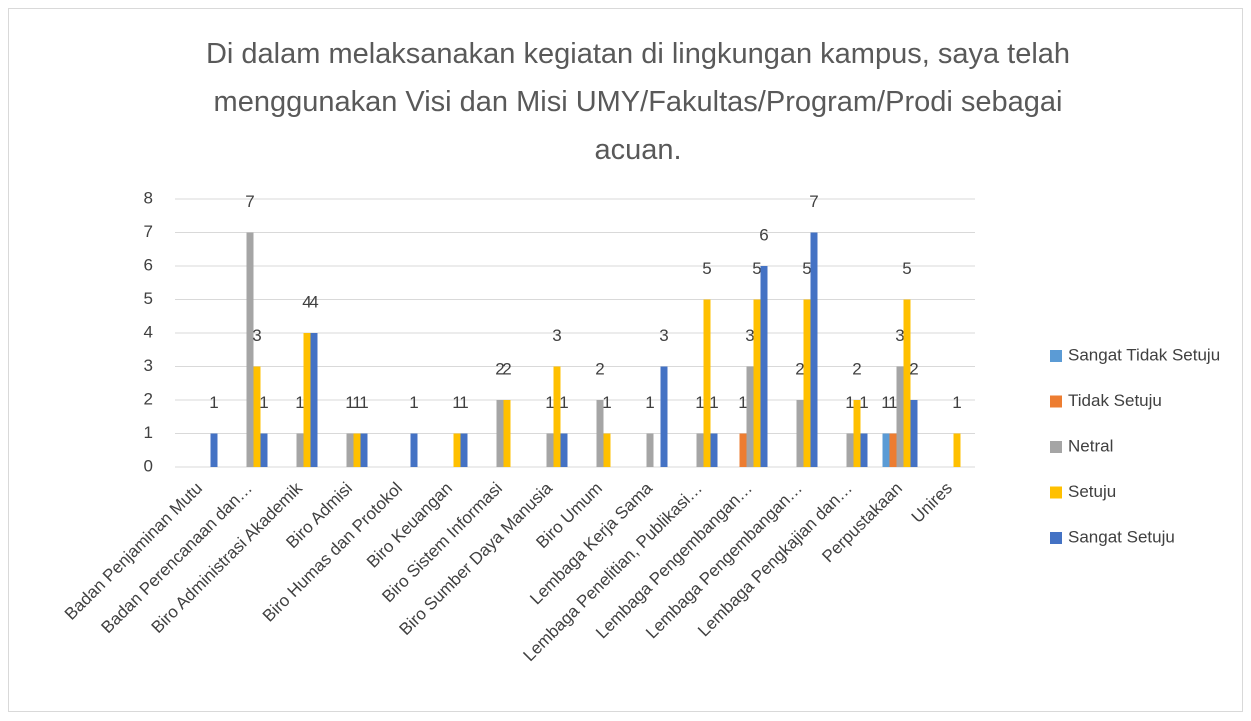  Describe the element at coordinates (1144, 354) in the screenshot. I see `legend-label: Sangat Tidak Setuju` at that location.